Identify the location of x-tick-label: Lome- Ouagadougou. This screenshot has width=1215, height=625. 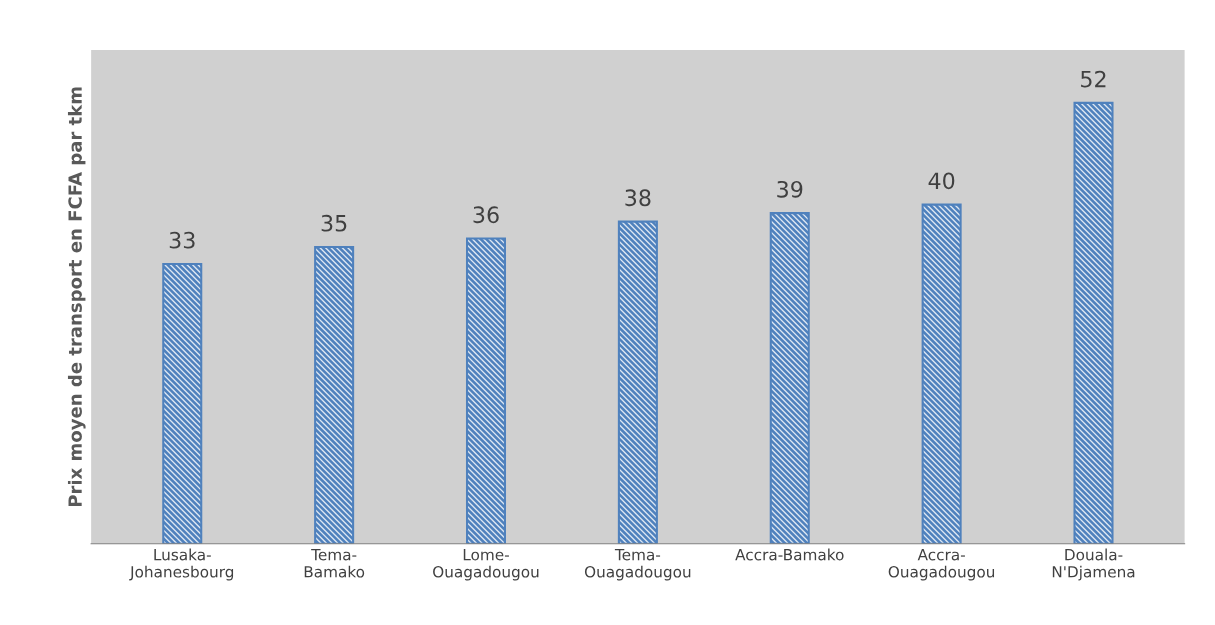
(486, 565).